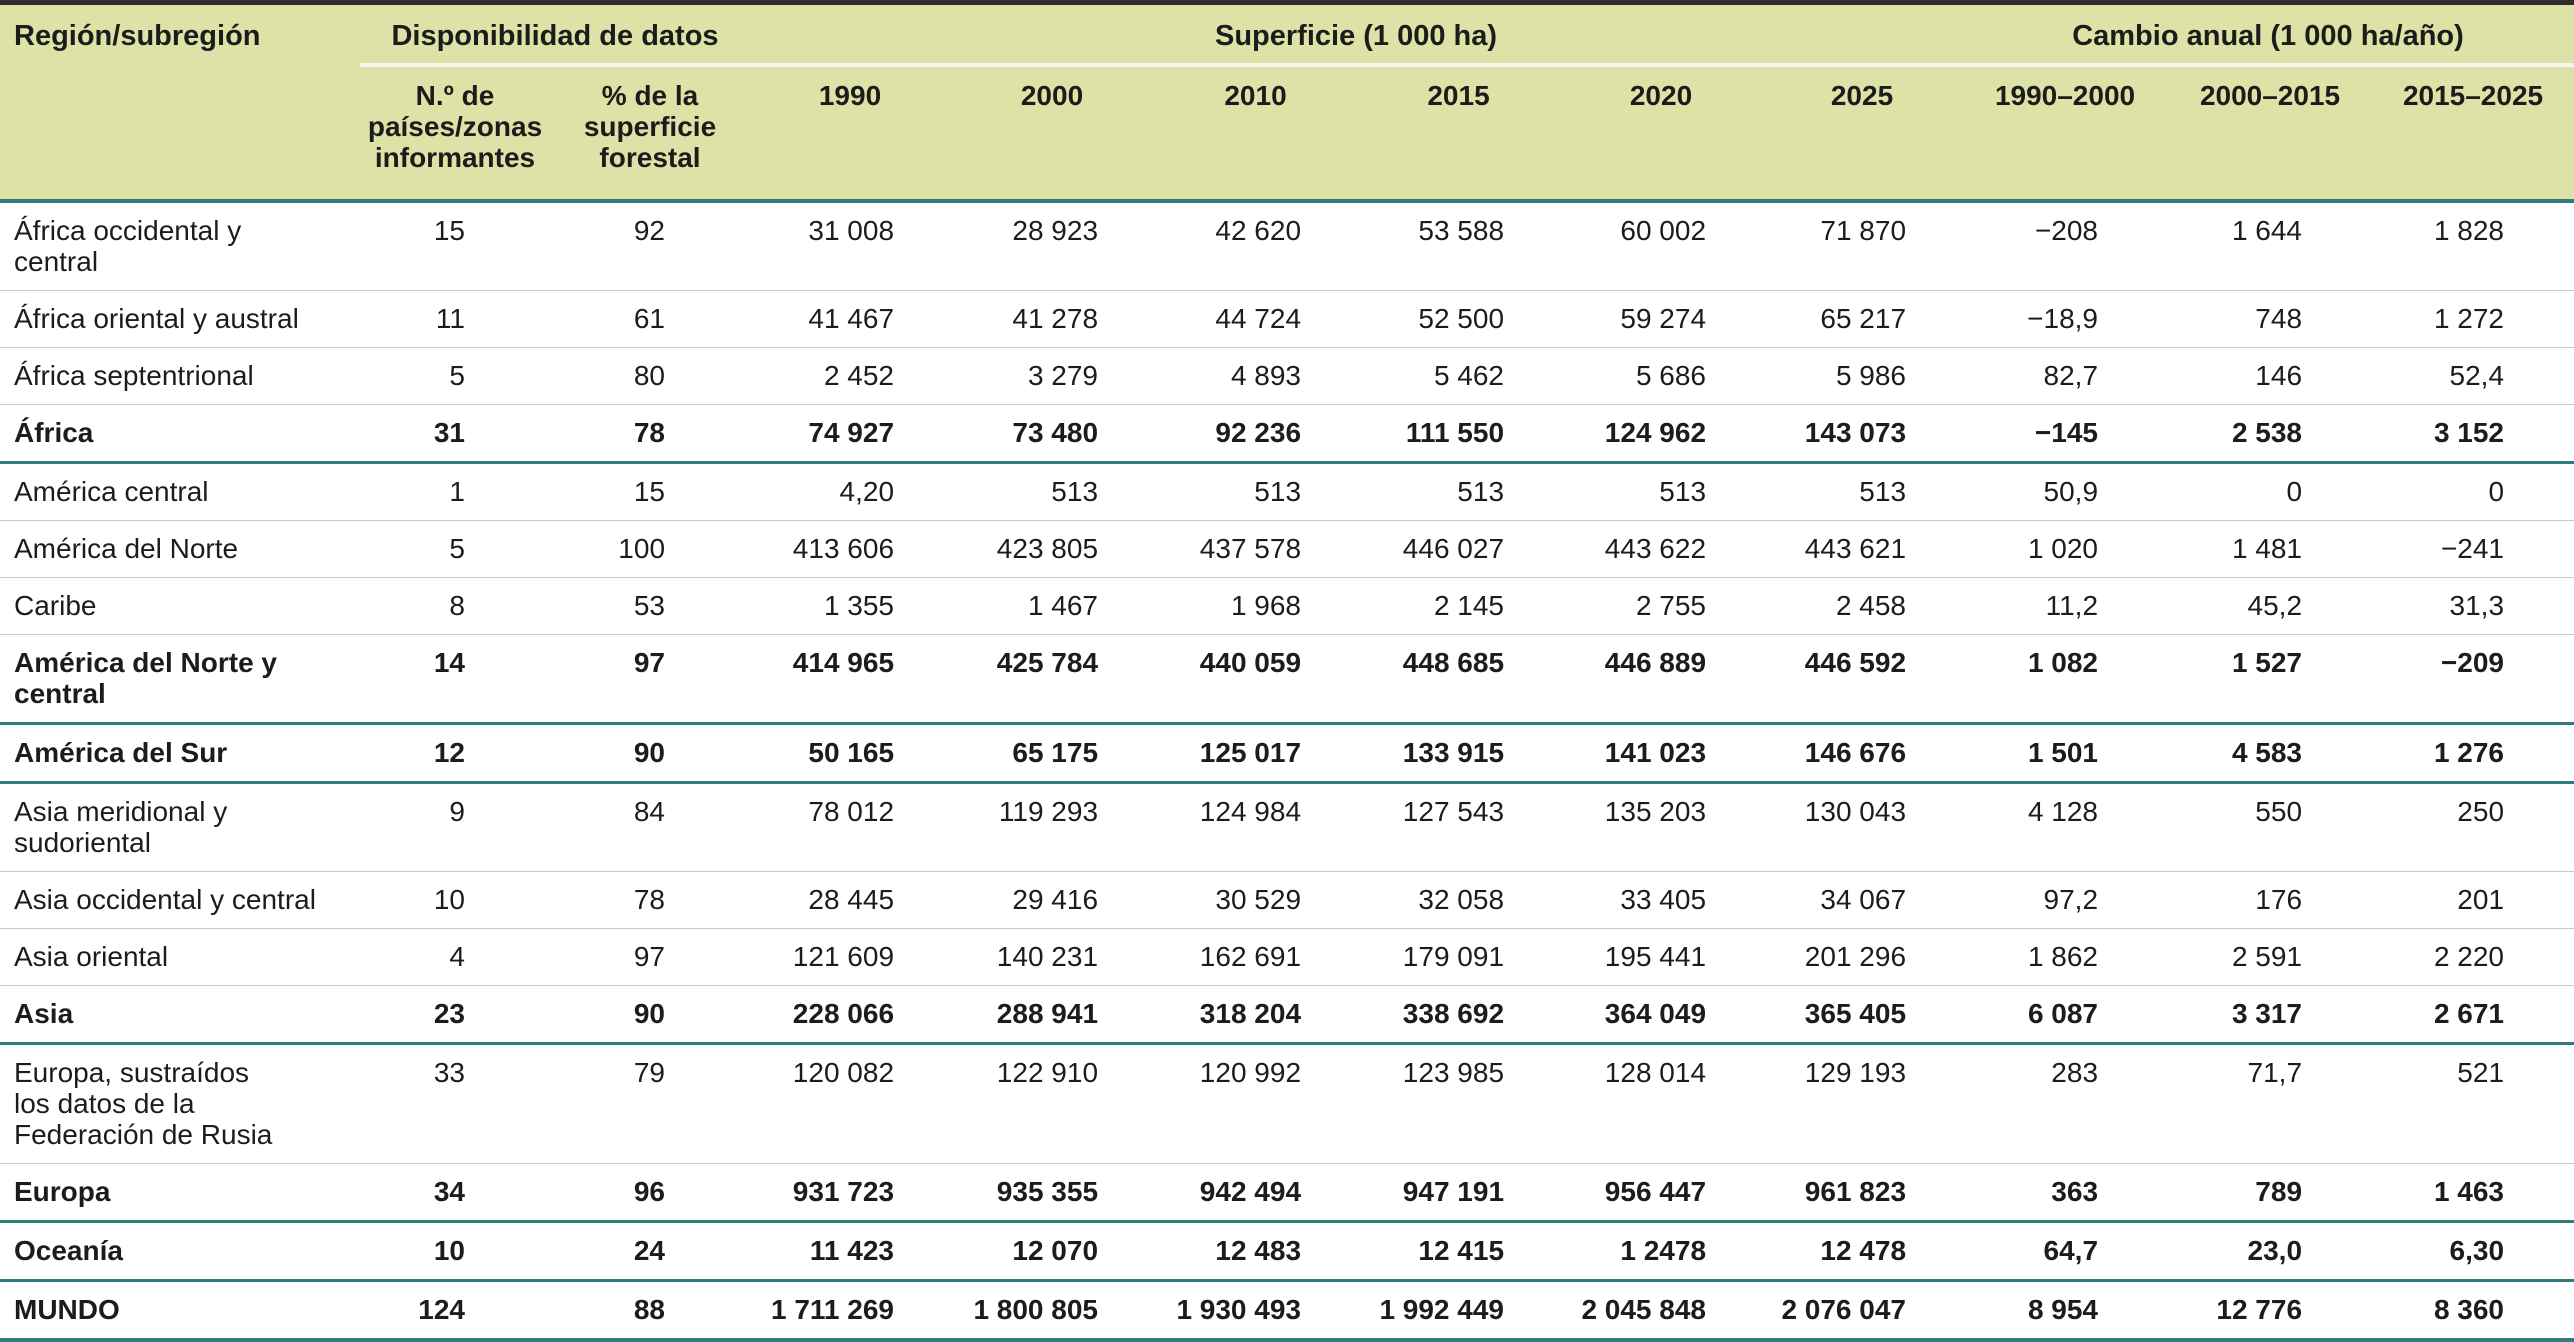 The image size is (2574, 1342). Describe the element at coordinates (2473, 900) in the screenshot. I see `value-cell: 201` at that location.